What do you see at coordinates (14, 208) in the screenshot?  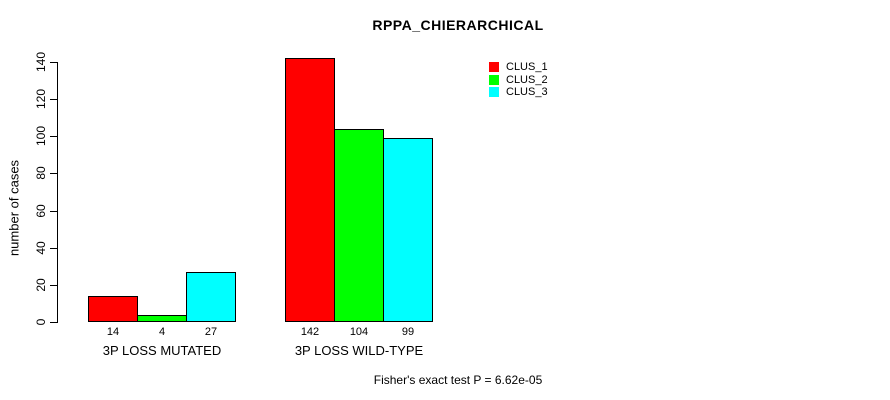 I see `y-axis-title: number of cases` at bounding box center [14, 208].